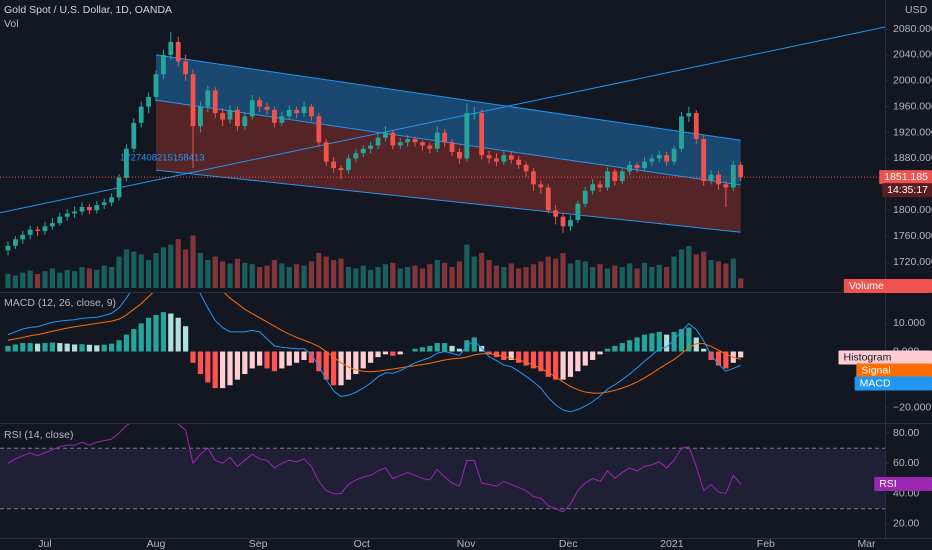 The height and width of the screenshot is (550, 932). I want to click on volume-label-box, so click(887, 286).